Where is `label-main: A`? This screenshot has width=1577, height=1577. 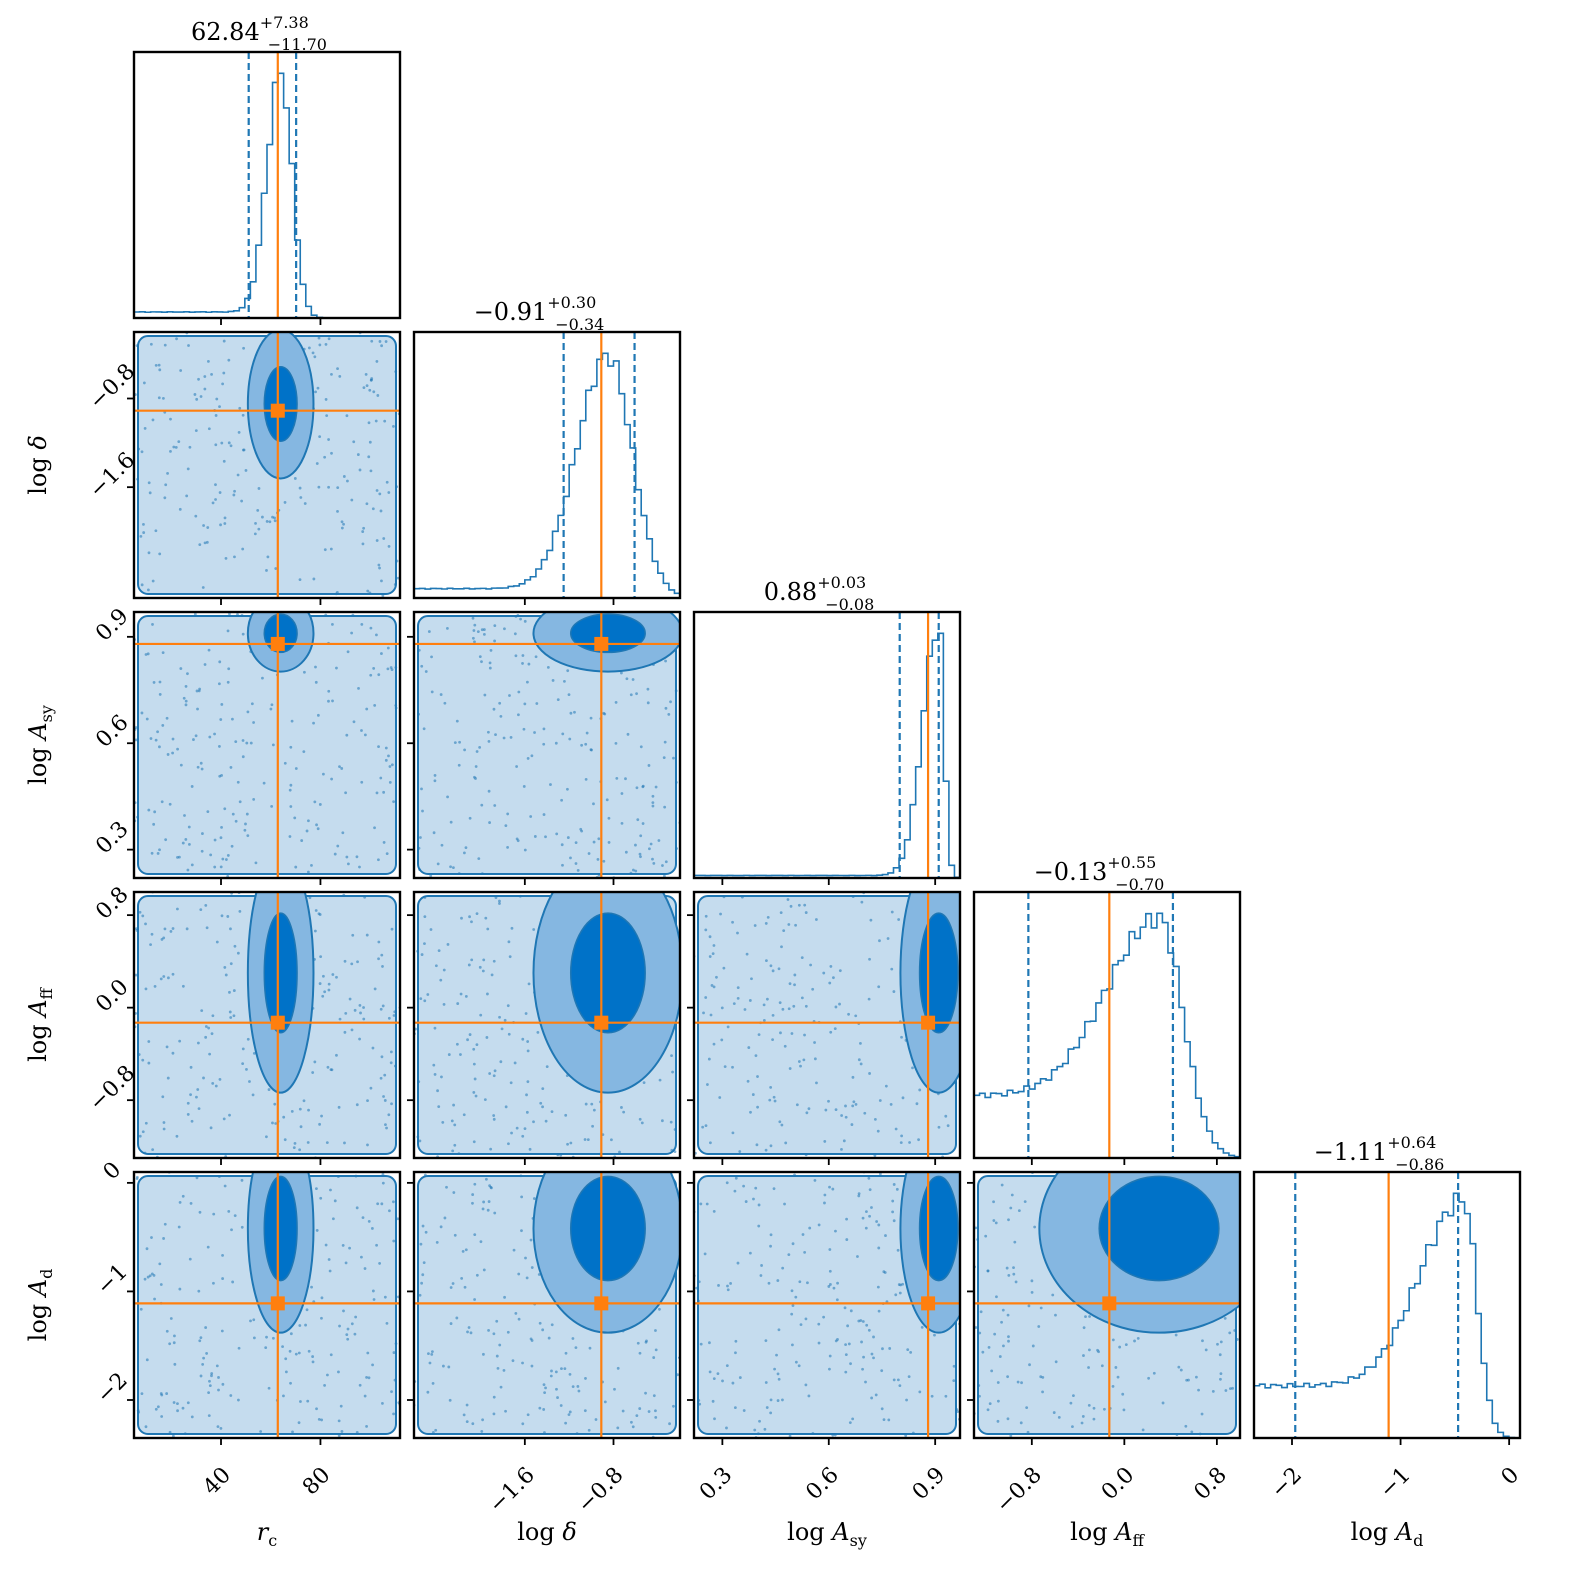
label-main: A is located at coordinates (1122, 1532).